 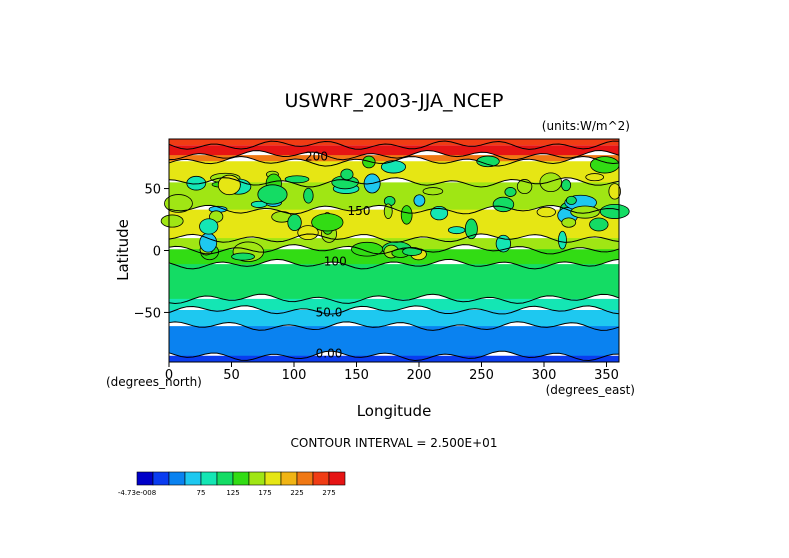 What do you see at coordinates (169, 375) in the screenshot?
I see `x-tick-label: 0` at bounding box center [169, 375].